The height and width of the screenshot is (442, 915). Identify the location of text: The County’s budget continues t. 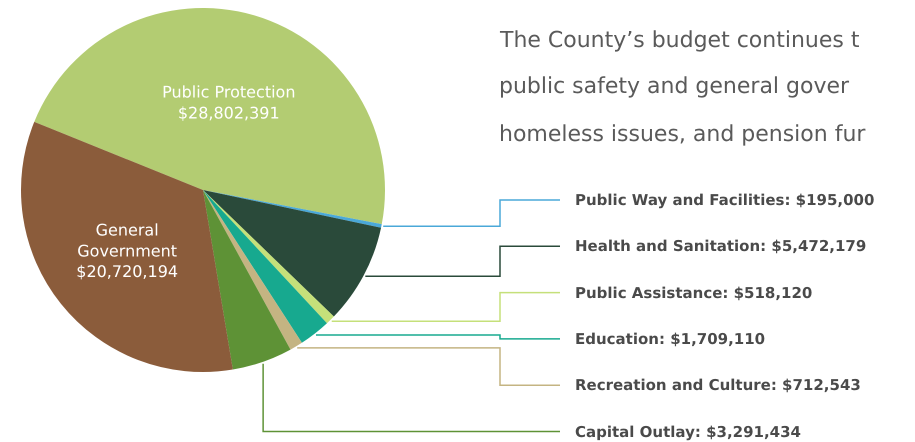
(679, 40).